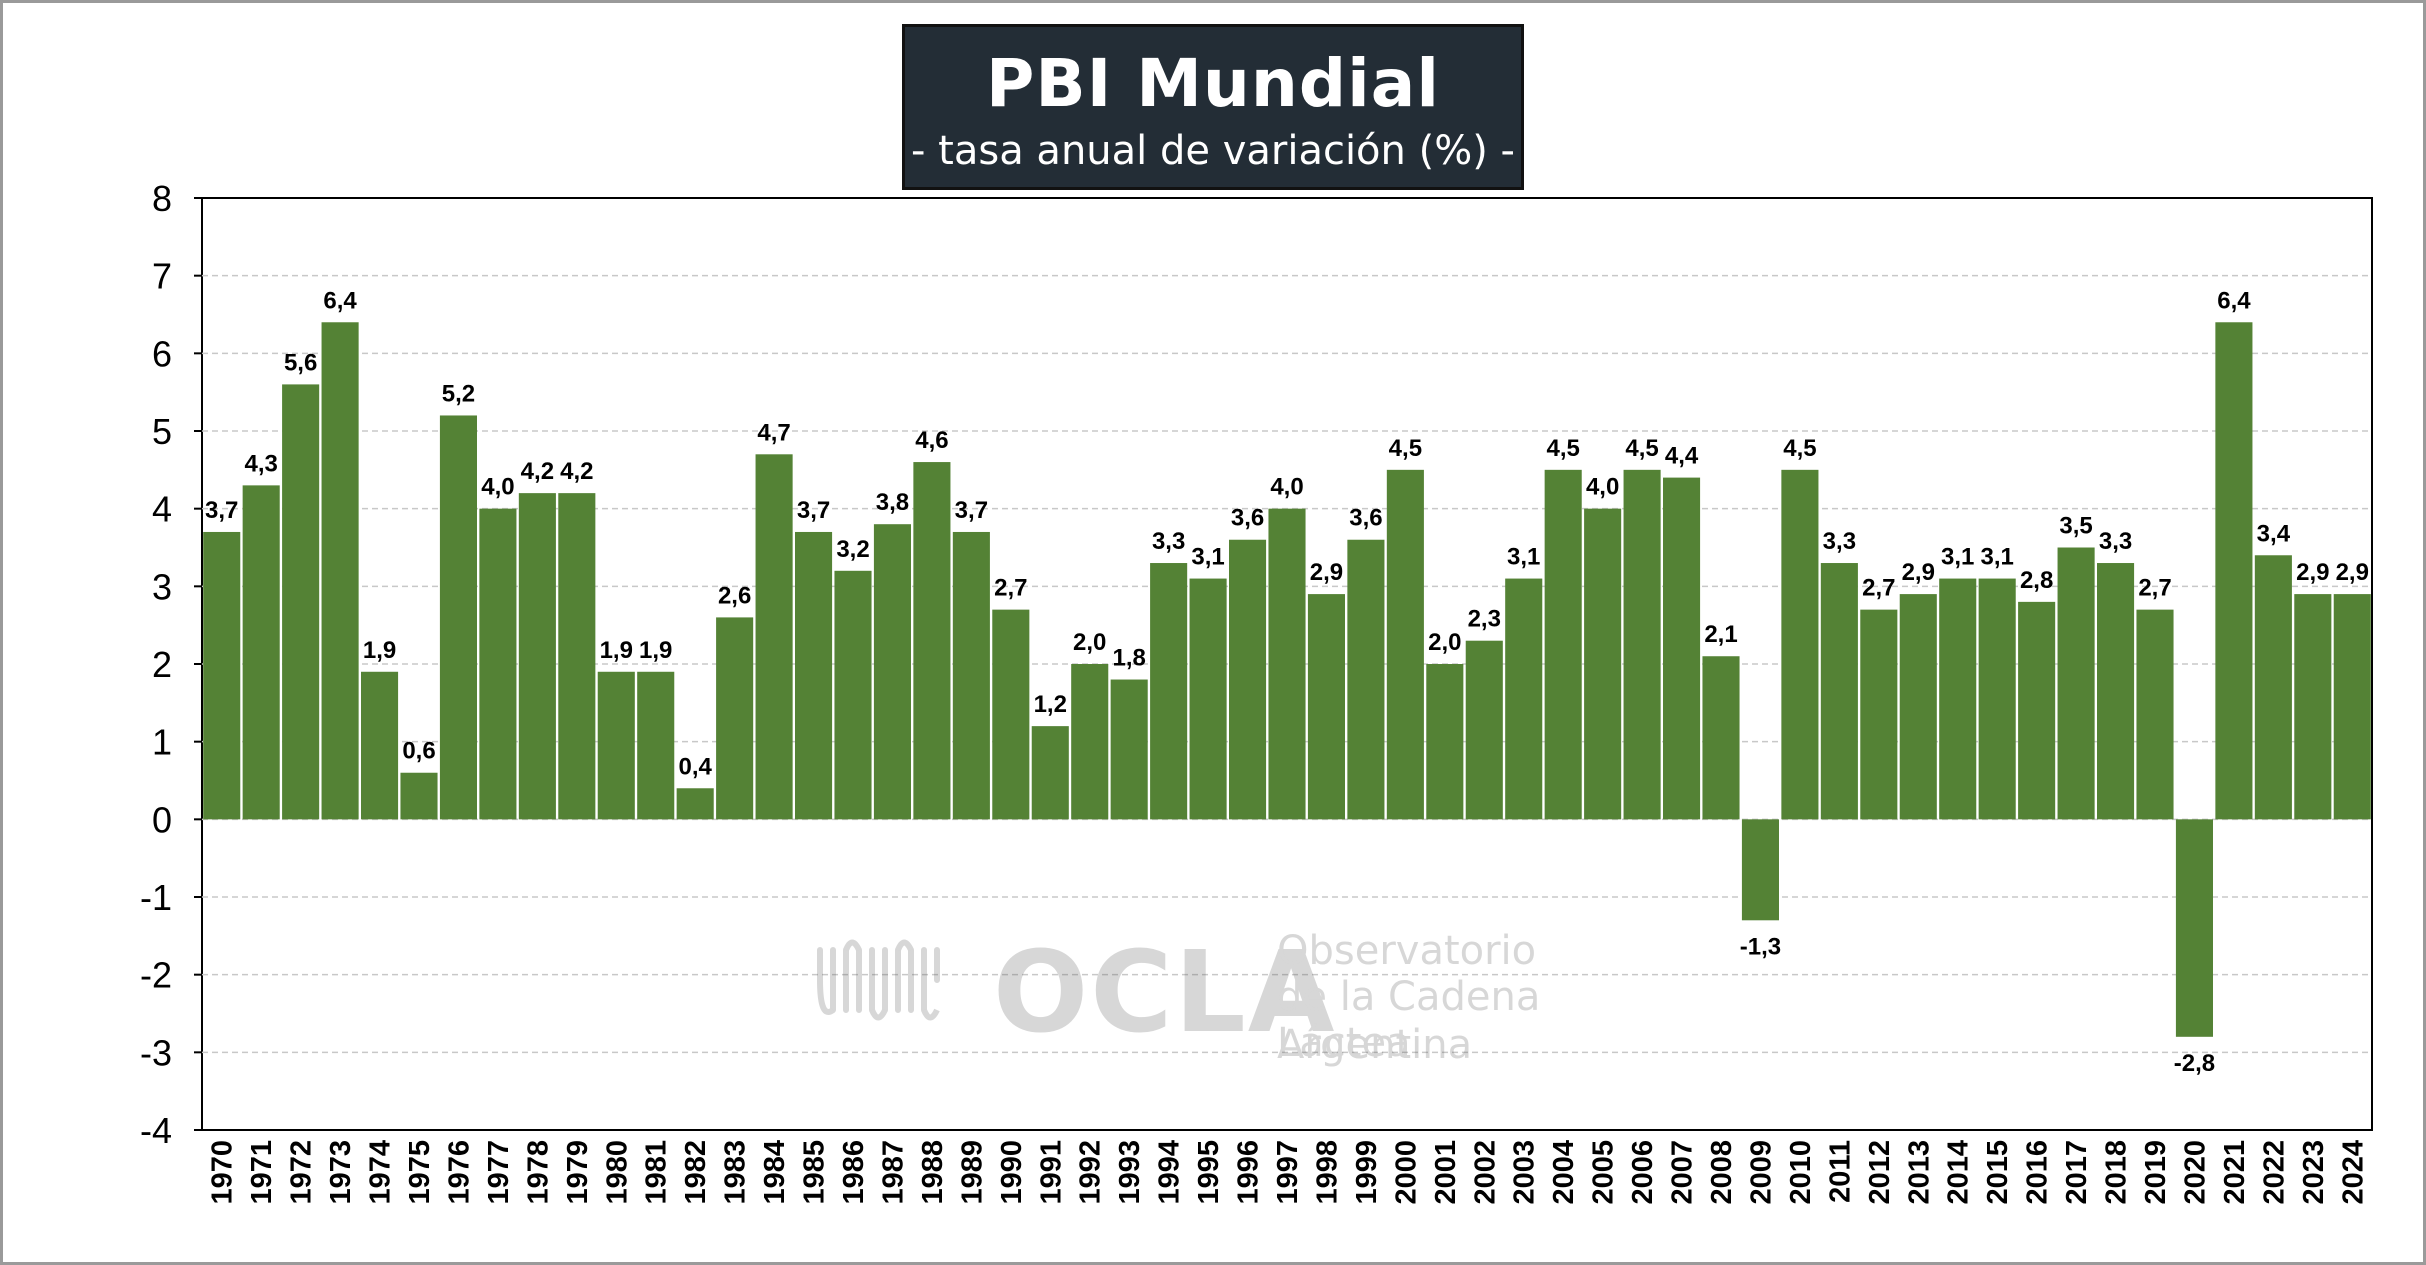  What do you see at coordinates (1170, 1172) in the screenshot?
I see `x-tick-label: 1994` at bounding box center [1170, 1172].